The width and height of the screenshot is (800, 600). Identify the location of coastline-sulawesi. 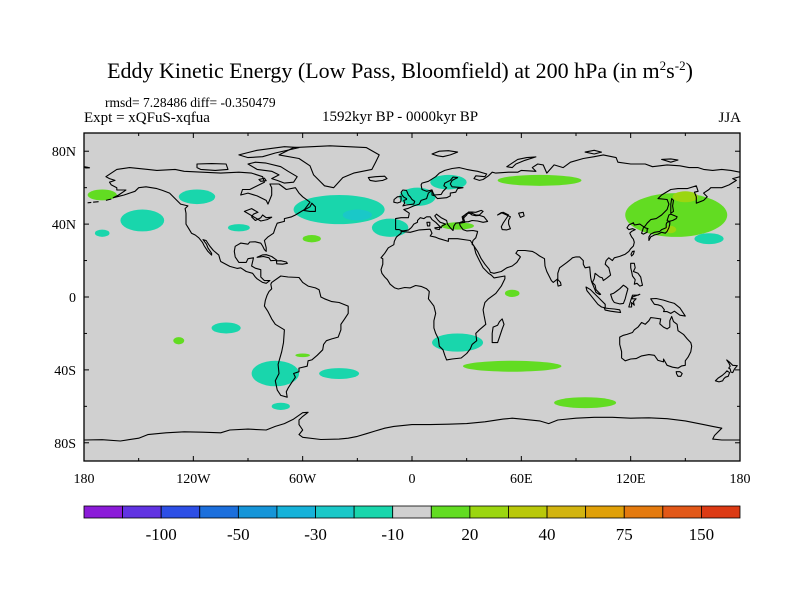
(634, 300).